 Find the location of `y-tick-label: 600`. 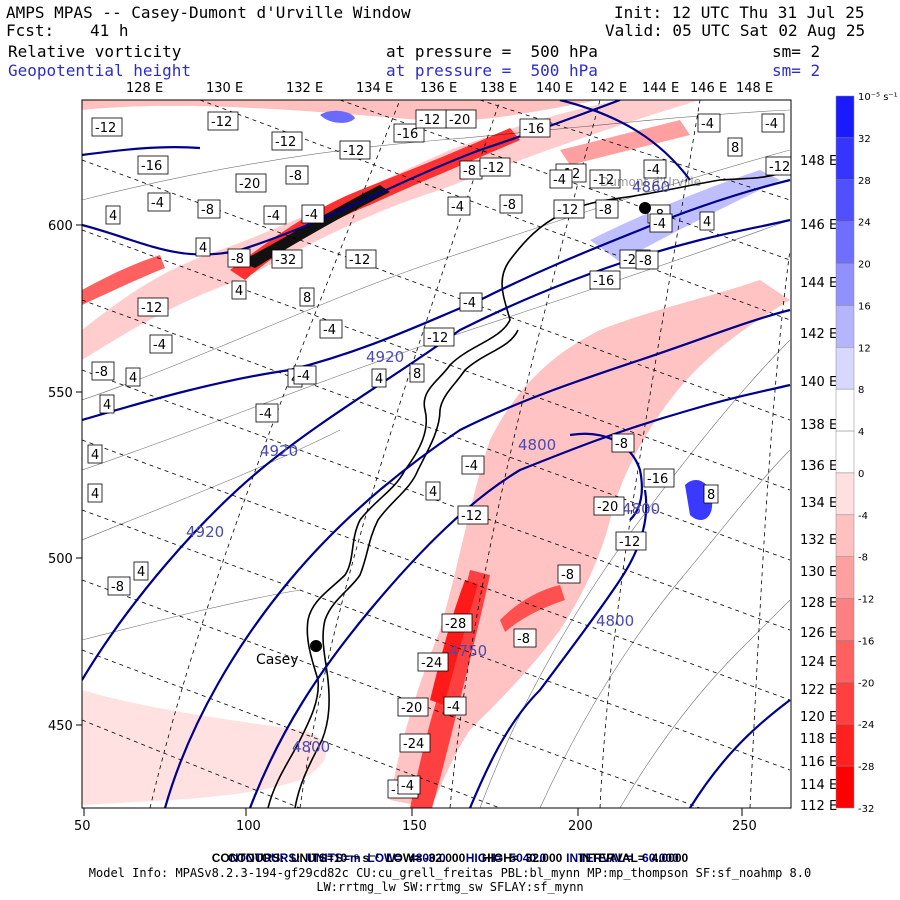

y-tick-label: 600 is located at coordinates (60, 226).